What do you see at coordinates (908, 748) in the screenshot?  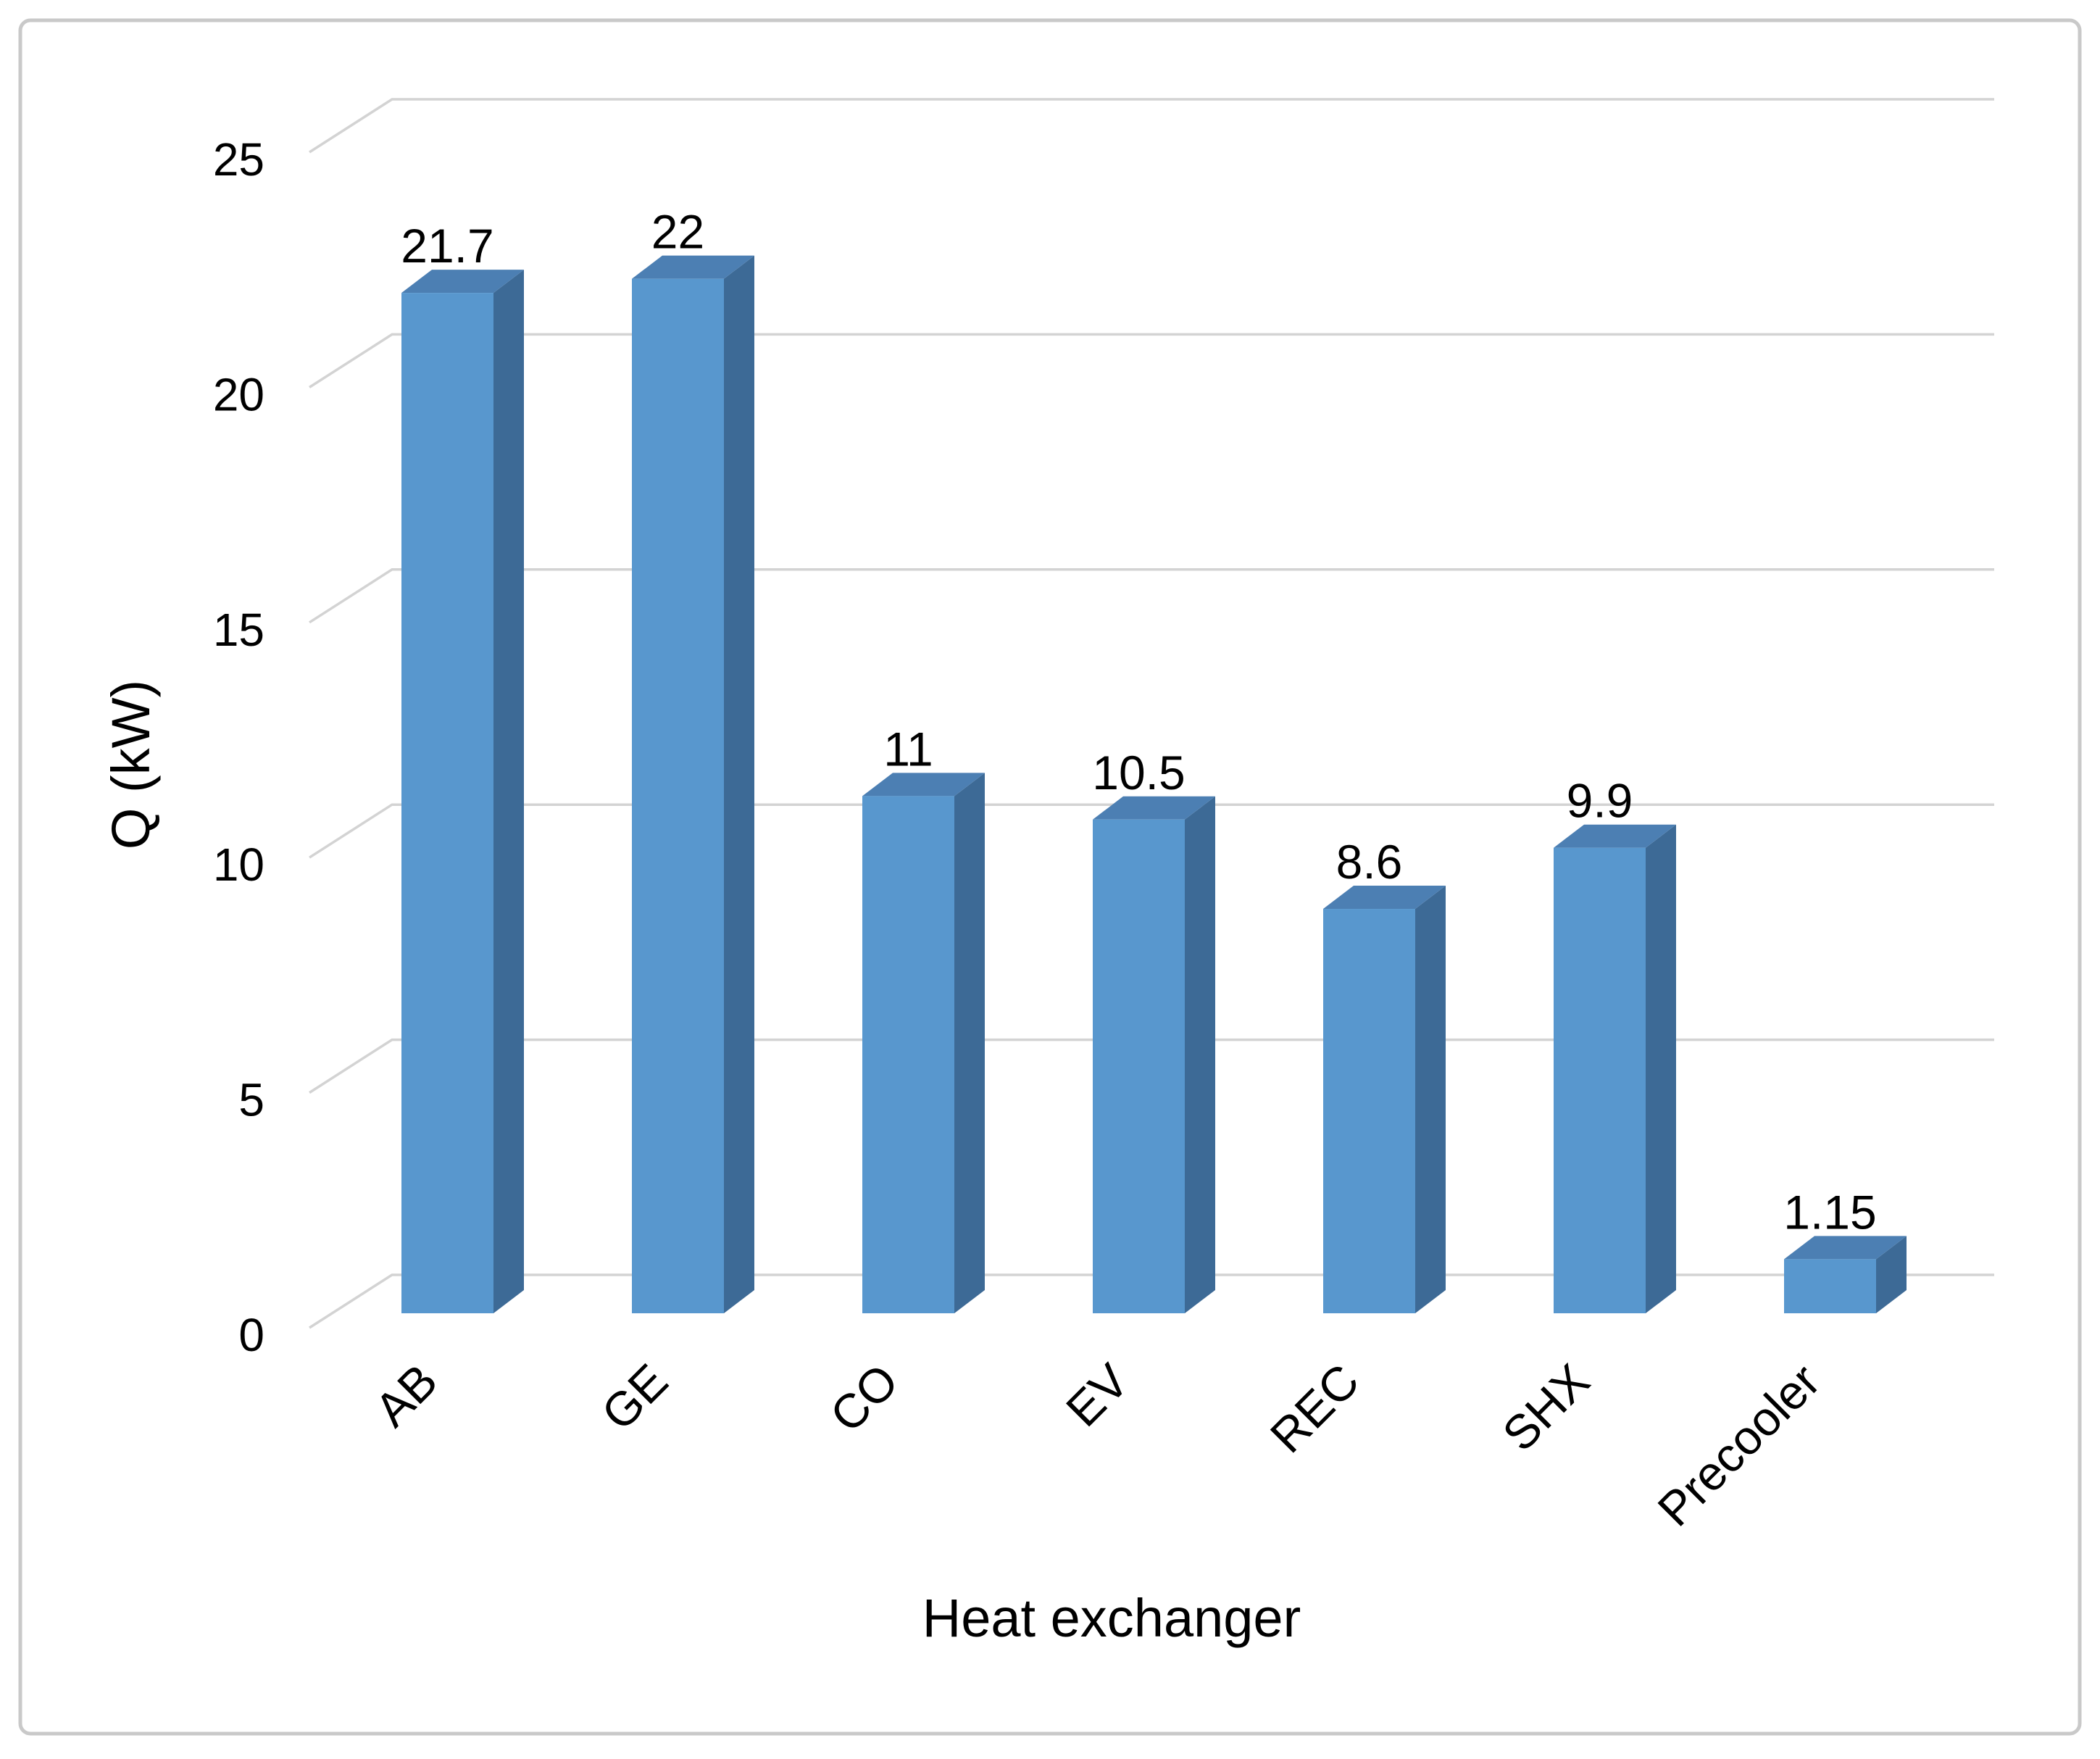 I see `bar-value-label: 11` at bounding box center [908, 748].